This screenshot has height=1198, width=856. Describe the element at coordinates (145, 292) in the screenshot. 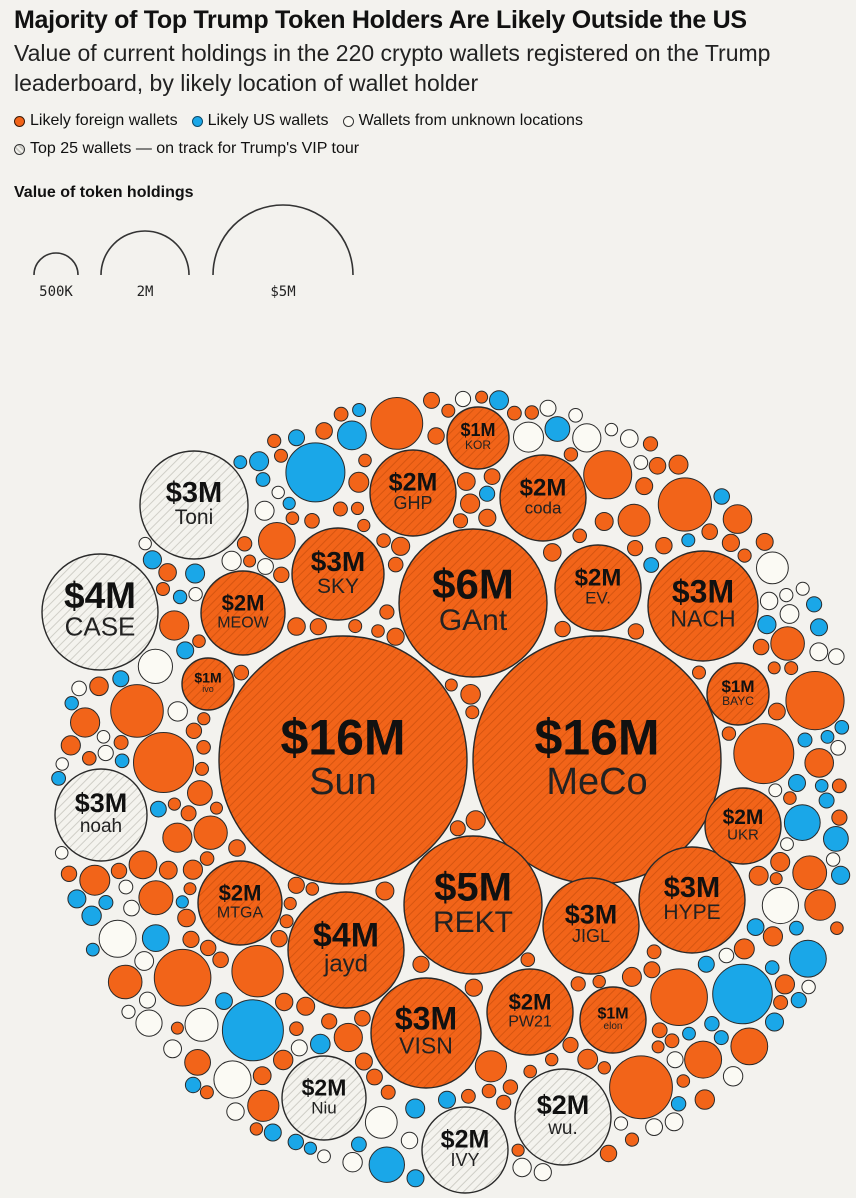

I see `size-label-2m: 2M` at that location.